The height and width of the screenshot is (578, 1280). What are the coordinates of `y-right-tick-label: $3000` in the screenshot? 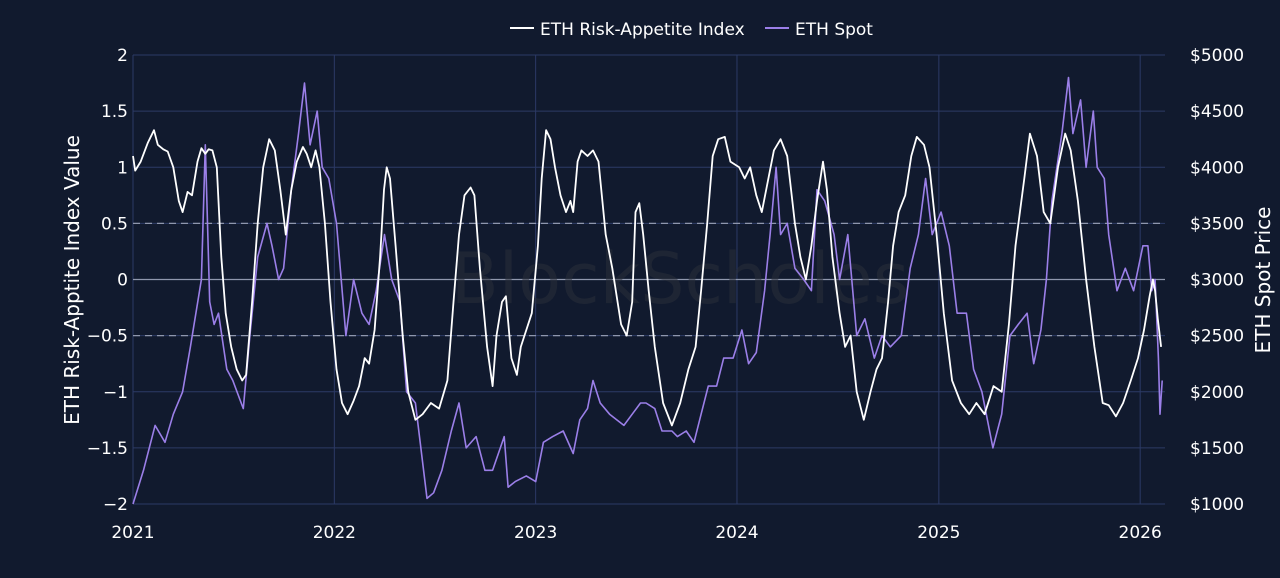 It's located at (1217, 281).